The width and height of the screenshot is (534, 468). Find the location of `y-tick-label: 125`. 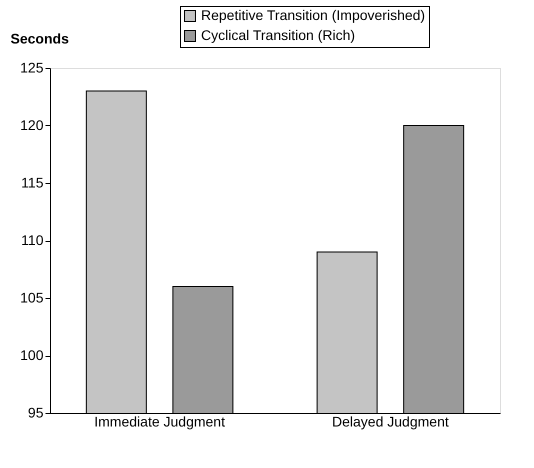

y-tick-label: 125 is located at coordinates (32, 68).